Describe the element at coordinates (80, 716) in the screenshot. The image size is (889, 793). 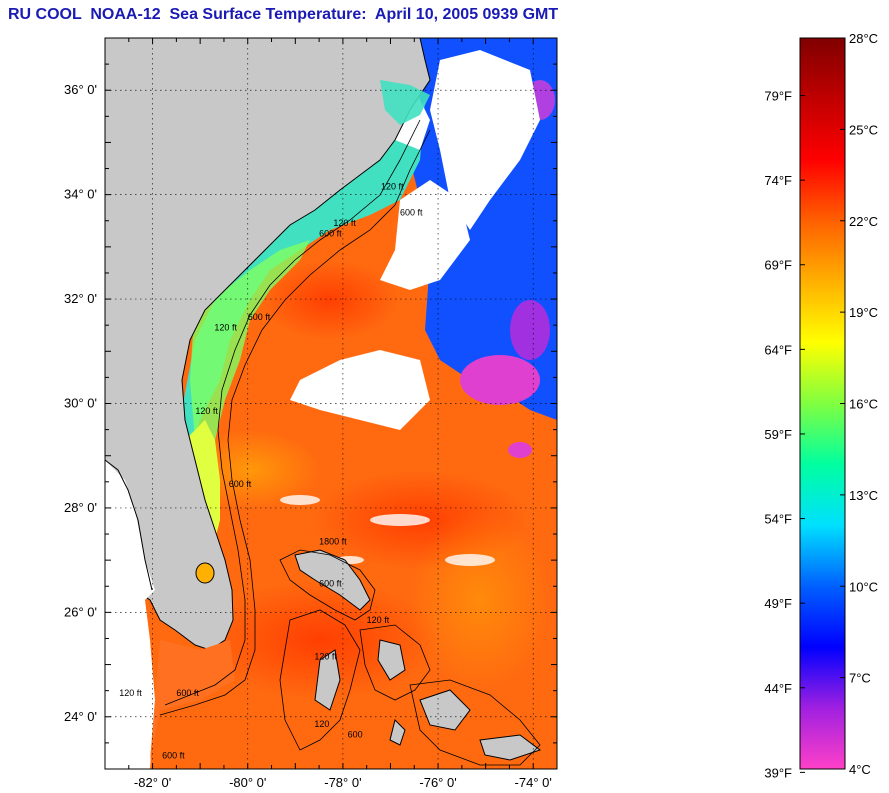
I see `lat-tick-label: 24° 0'` at that location.